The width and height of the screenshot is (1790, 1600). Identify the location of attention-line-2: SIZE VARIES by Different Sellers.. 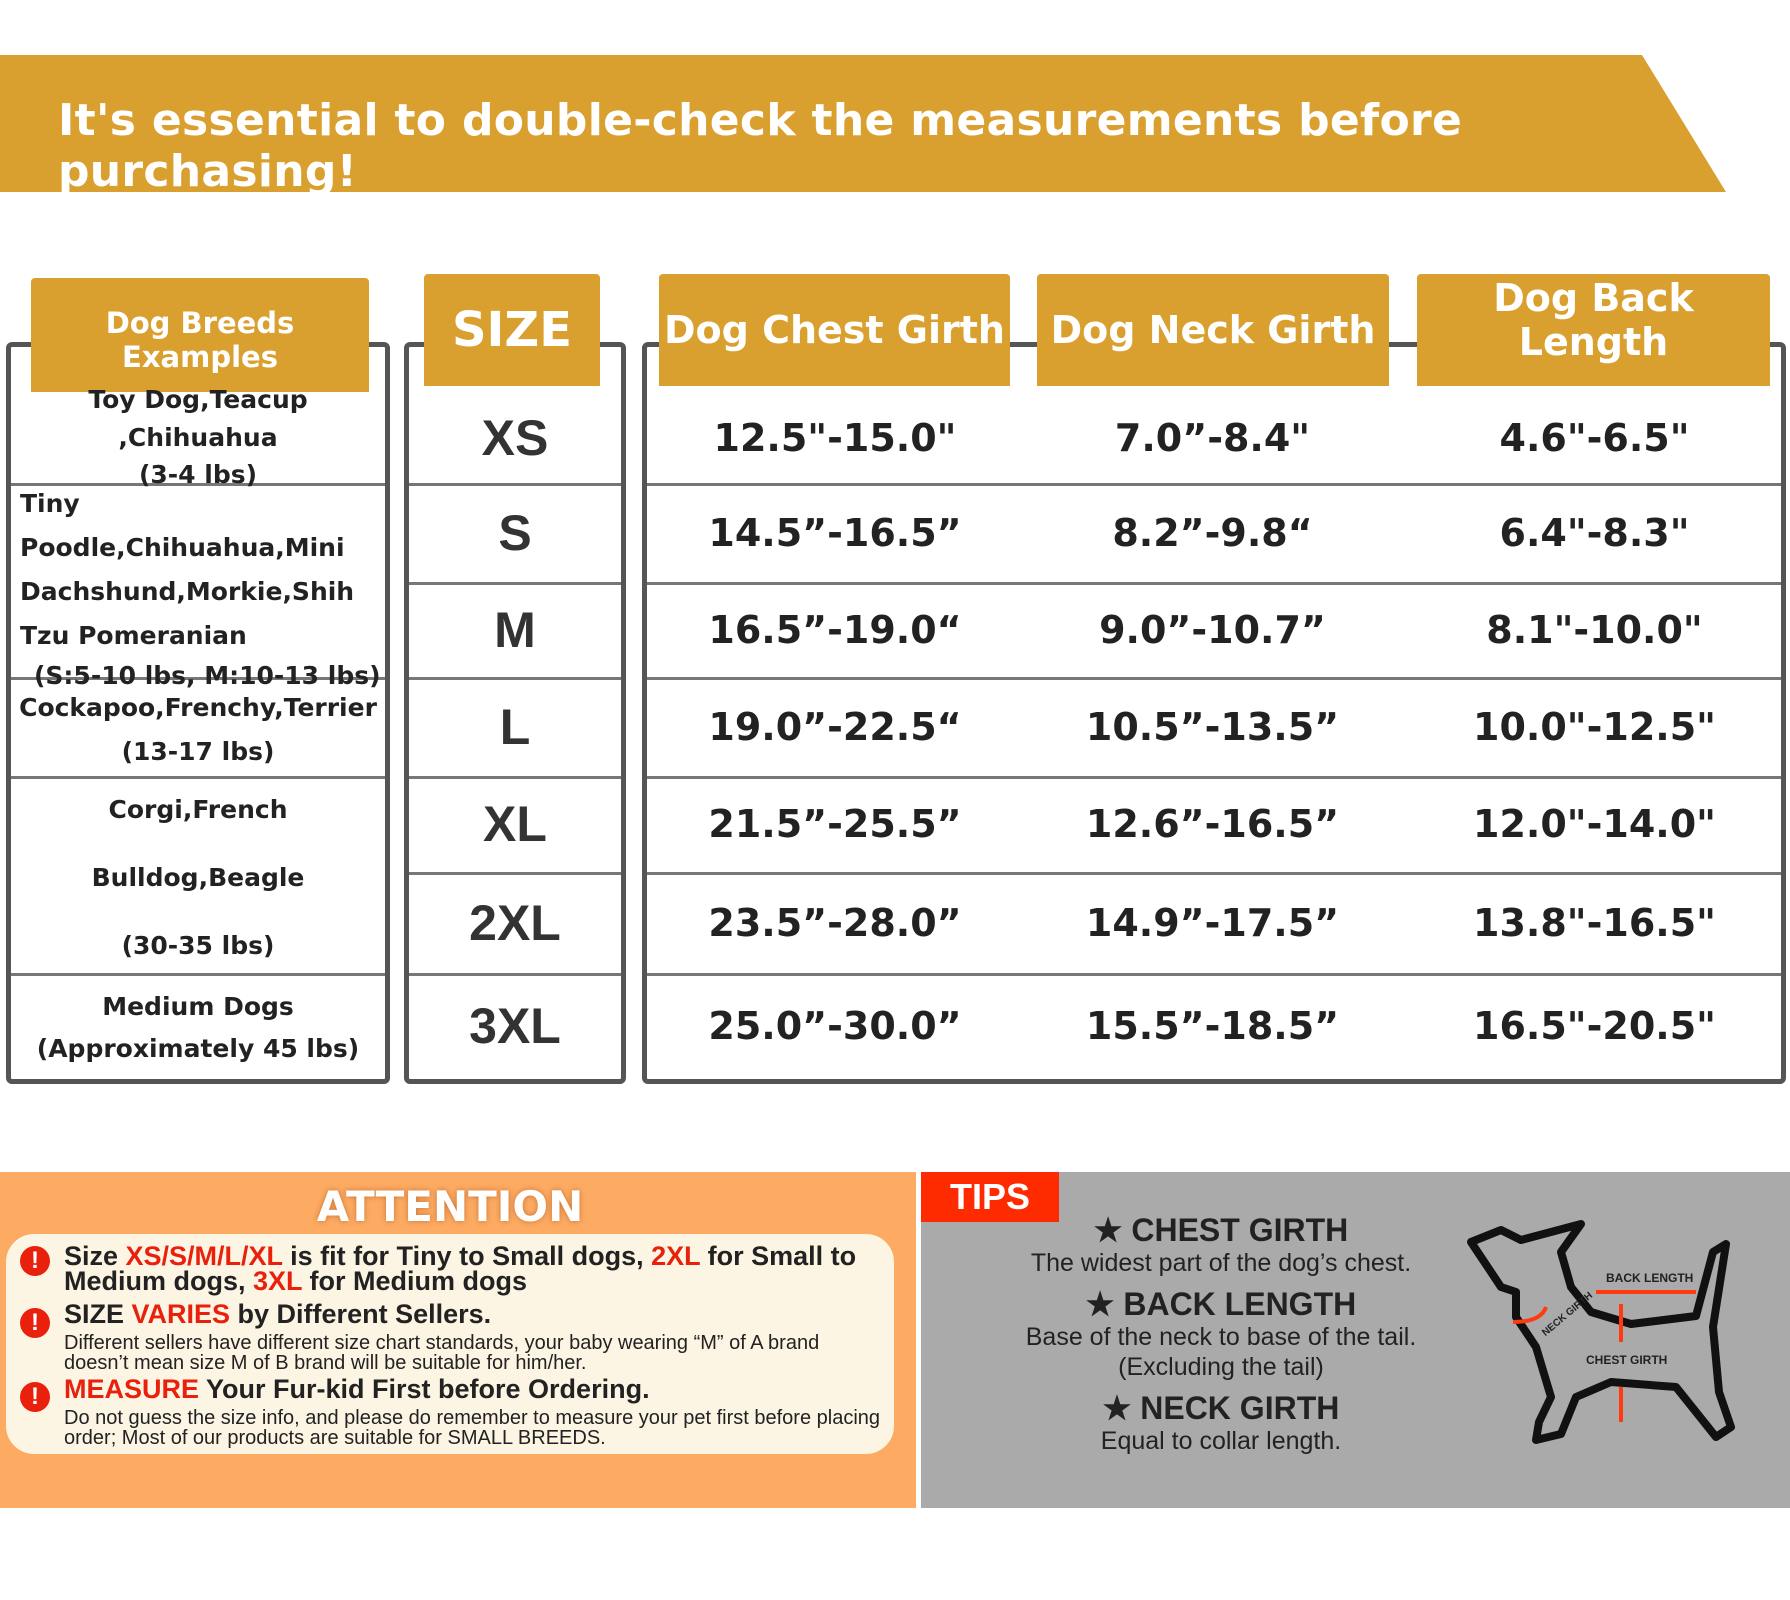
(473, 1314).